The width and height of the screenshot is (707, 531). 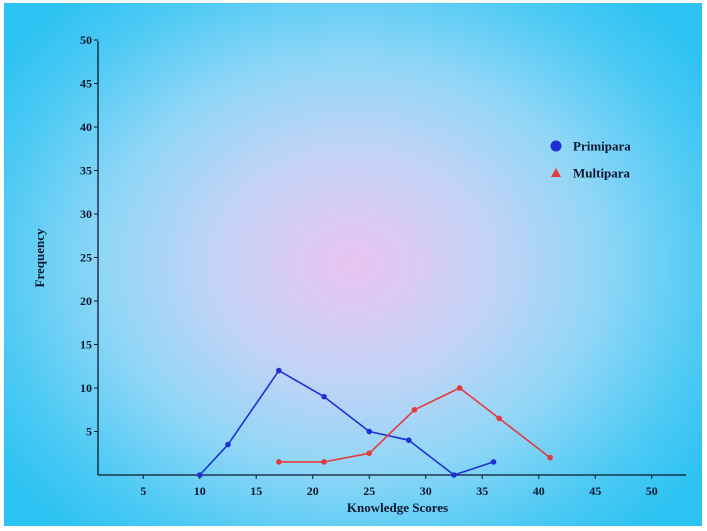 I want to click on x-tick-label: 15, so click(x=256, y=491).